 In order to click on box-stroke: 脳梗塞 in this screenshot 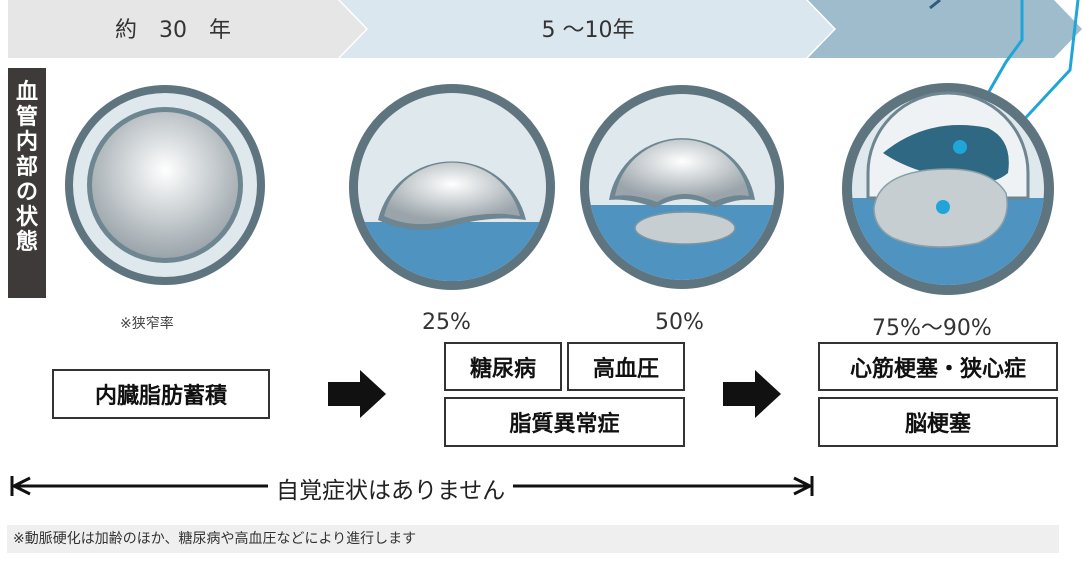, I will do `click(938, 422)`.